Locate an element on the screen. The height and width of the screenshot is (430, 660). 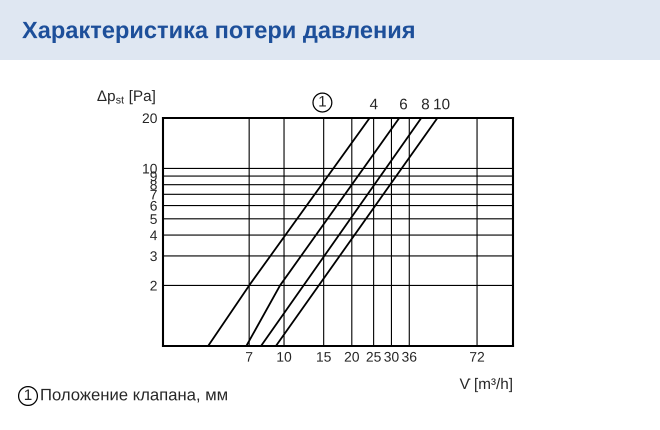
y-tick-label: 4 is located at coordinates (154, 235).